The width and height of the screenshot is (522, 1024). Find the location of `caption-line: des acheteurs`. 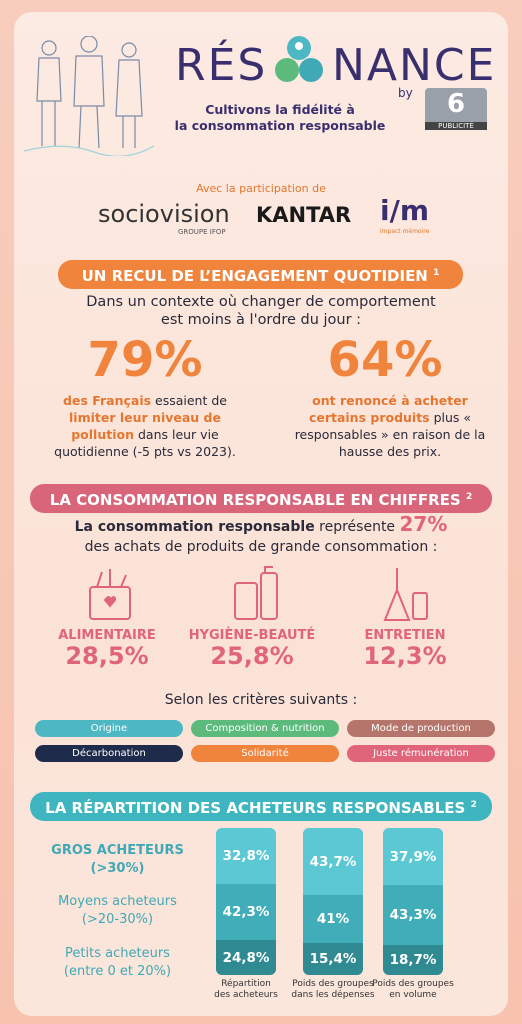

caption-line: des acheteurs is located at coordinates (246, 995).